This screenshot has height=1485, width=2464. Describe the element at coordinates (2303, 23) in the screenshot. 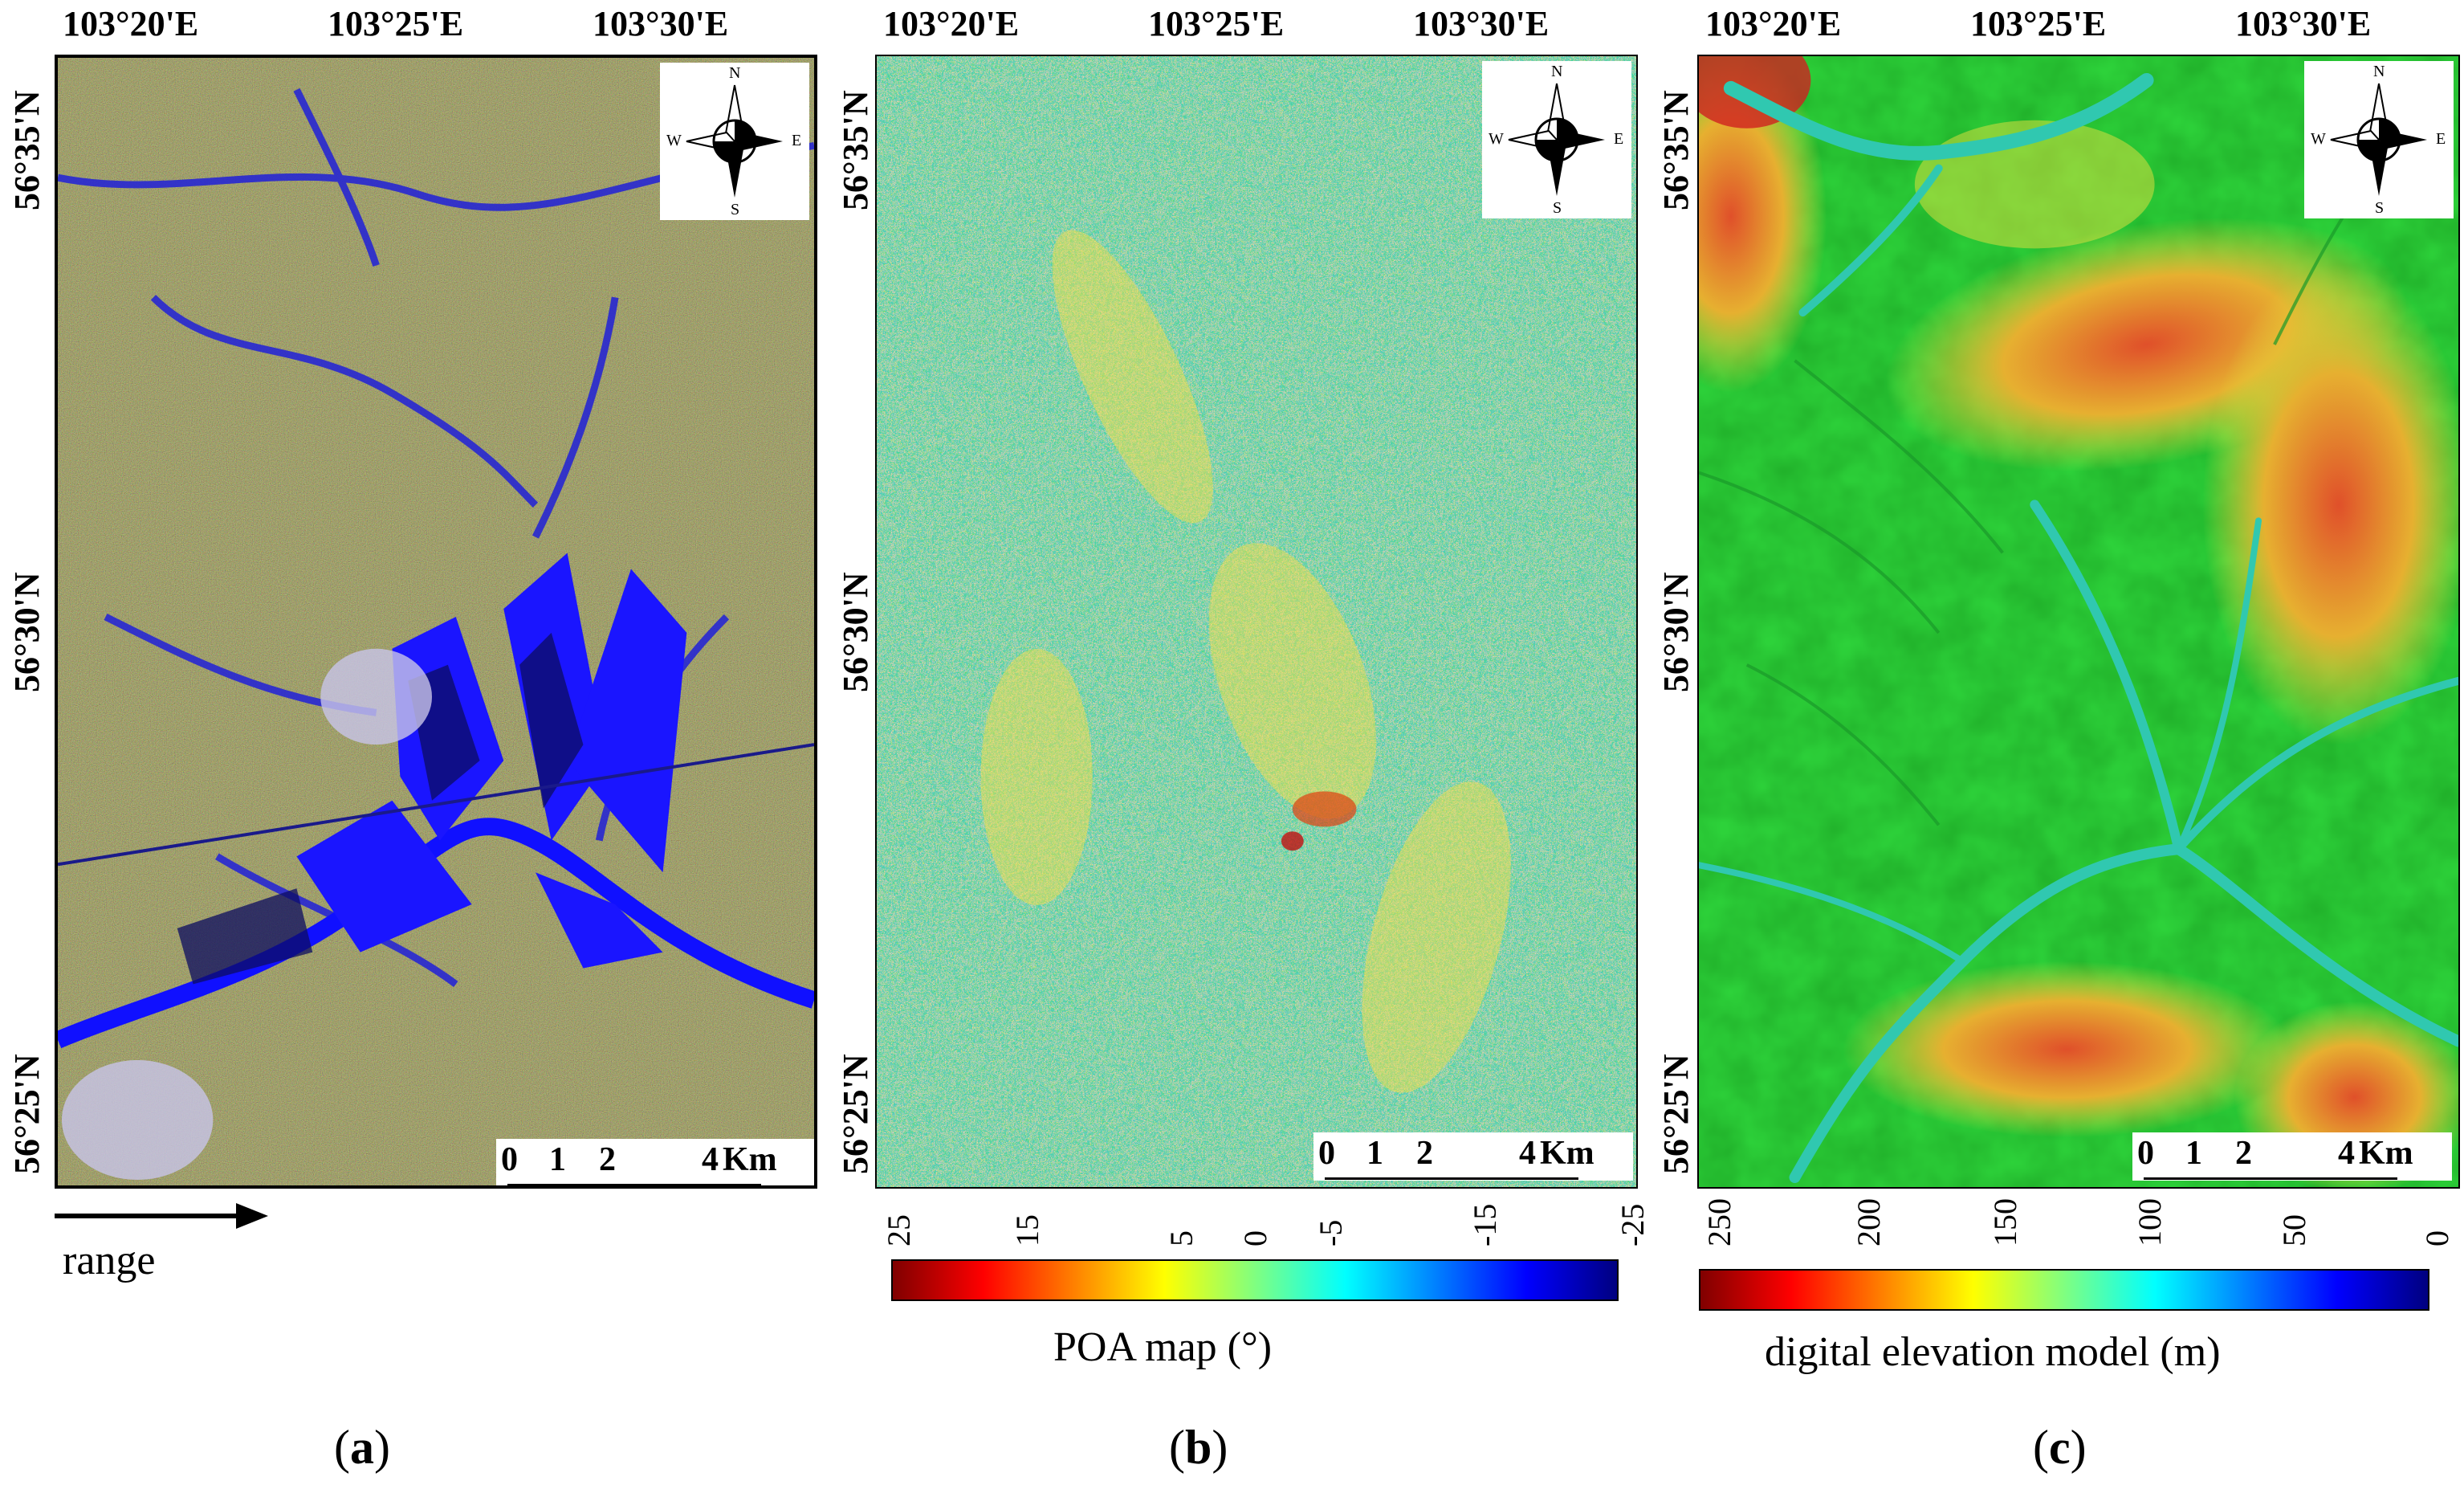

I see `lon-label-c-3: 103°30'E` at that location.